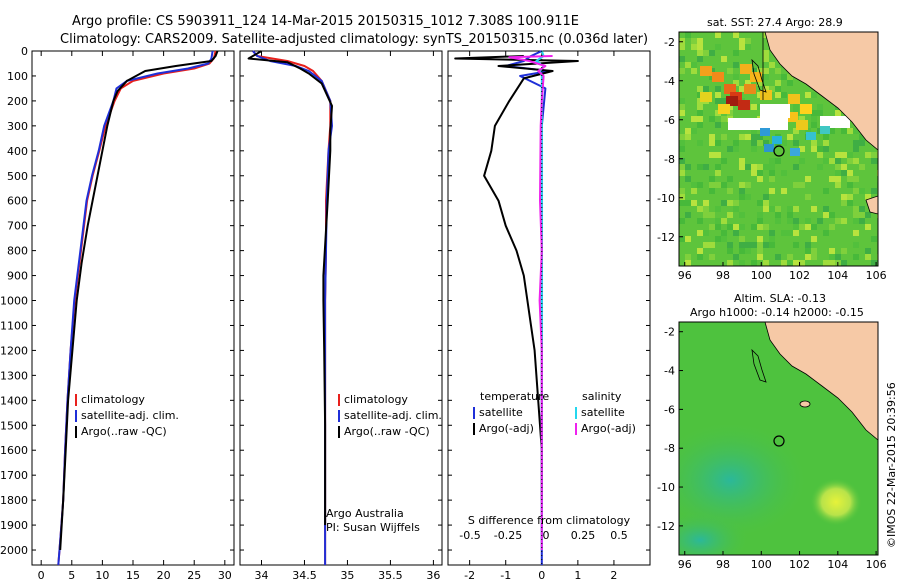 This screenshot has width=900, height=580. What do you see at coordinates (761, 275) in the screenshot?
I see `sst_map-xtick-label: 100` at bounding box center [761, 275].